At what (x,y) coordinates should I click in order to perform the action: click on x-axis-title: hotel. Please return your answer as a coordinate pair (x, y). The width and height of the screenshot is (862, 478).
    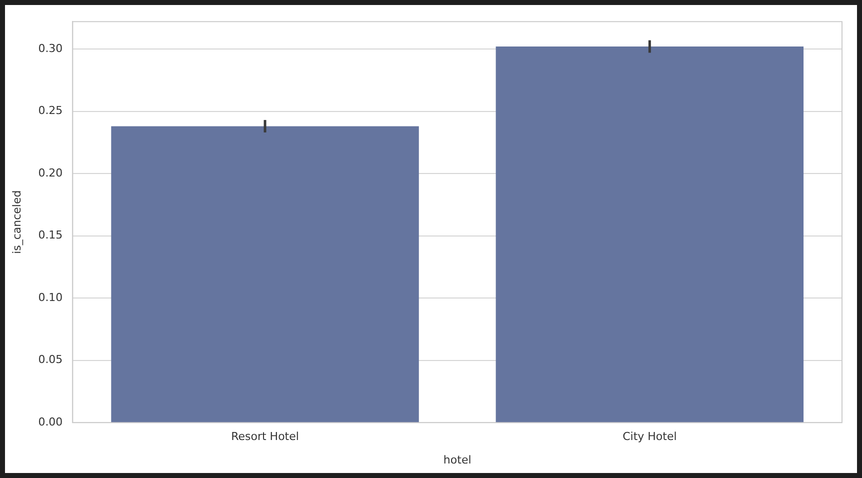
    Looking at the image, I should click on (457, 459).